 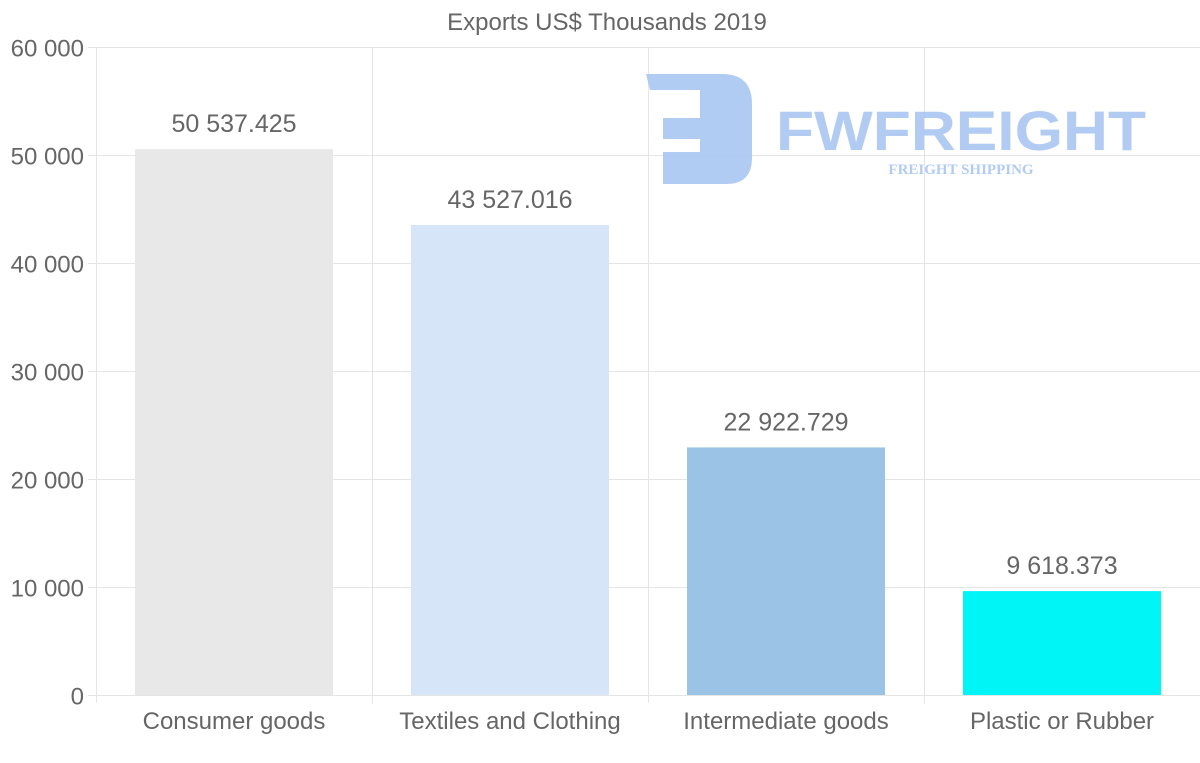 I want to click on chart-title: Exports US$ Thousands 2019, so click(x=607, y=22).